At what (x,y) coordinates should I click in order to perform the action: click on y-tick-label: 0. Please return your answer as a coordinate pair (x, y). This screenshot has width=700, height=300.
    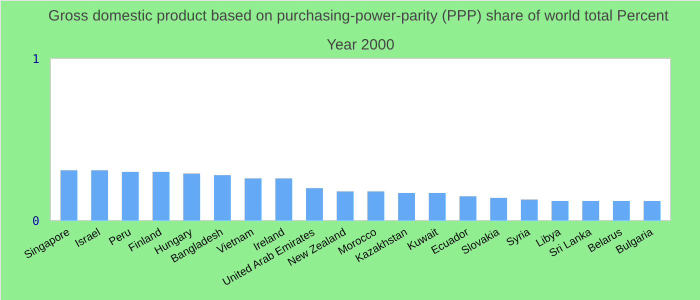
    Looking at the image, I should click on (36, 221).